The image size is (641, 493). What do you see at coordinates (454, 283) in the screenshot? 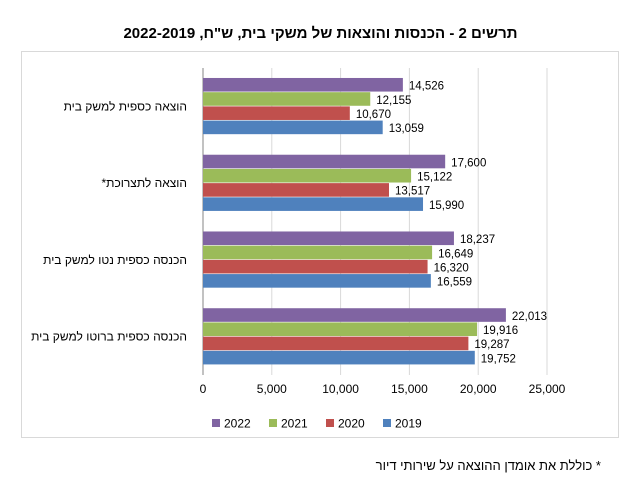
I see `data-label: 16,559` at bounding box center [454, 283].